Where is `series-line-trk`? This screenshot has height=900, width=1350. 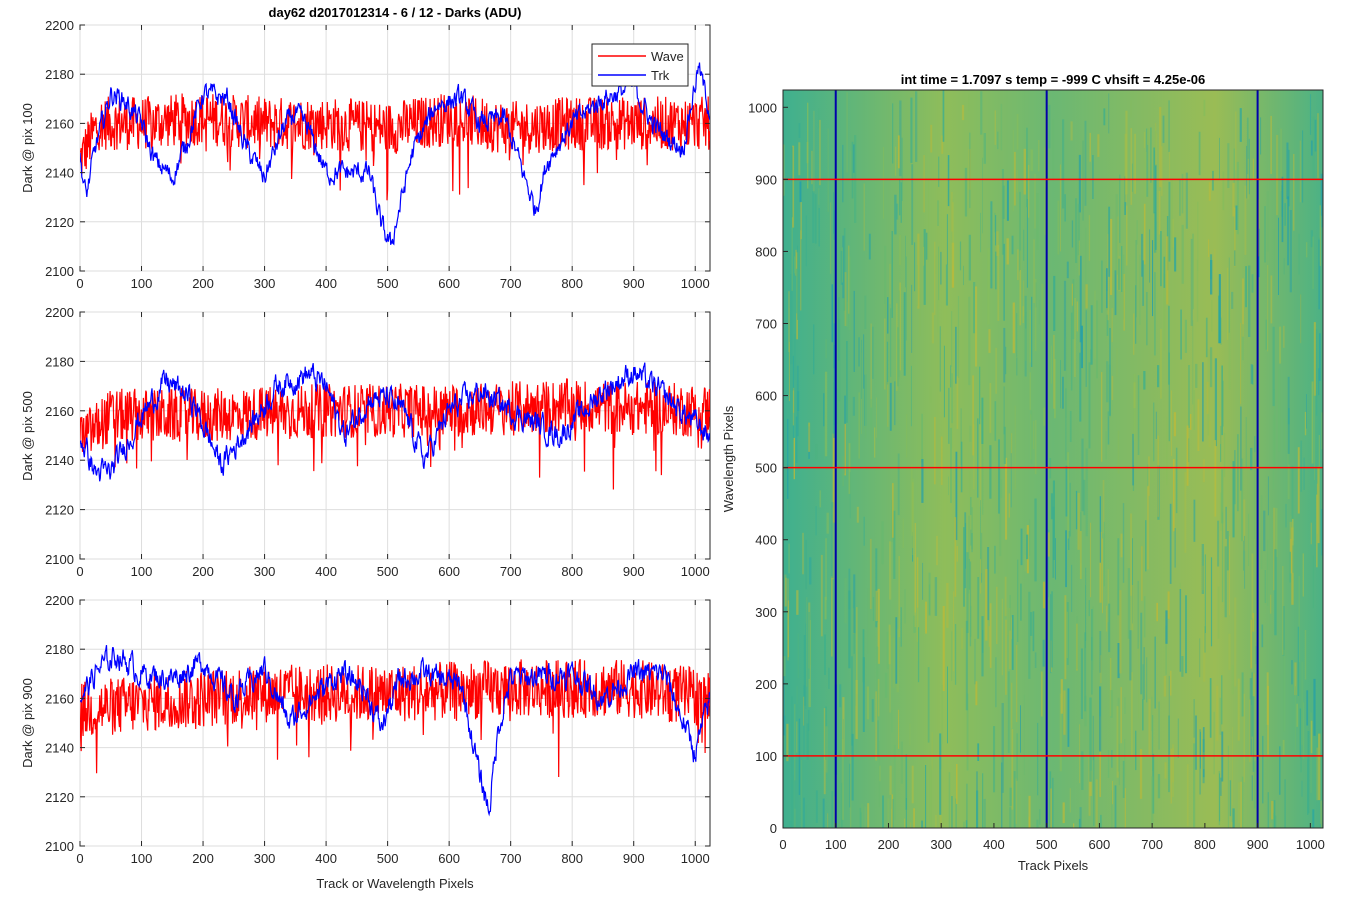
series-line-trk is located at coordinates (395, 731).